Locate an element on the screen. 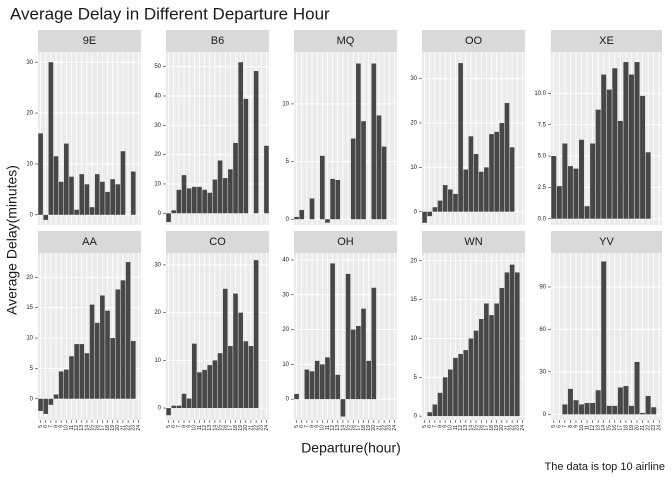 The image size is (672, 480). x-tick-label: 5 is located at coordinates (297, 426).